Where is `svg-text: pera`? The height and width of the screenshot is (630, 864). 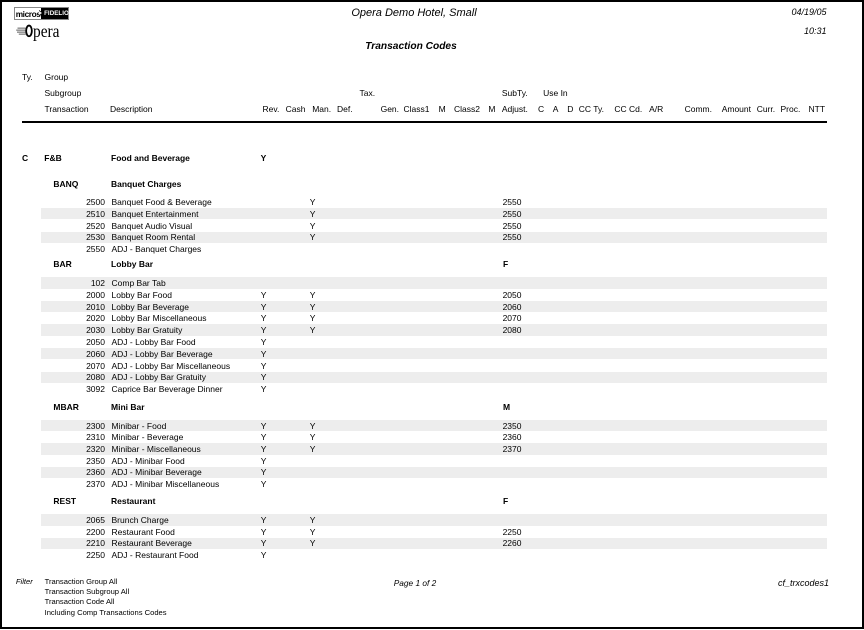 svg-text: pera is located at coordinates (46, 31).